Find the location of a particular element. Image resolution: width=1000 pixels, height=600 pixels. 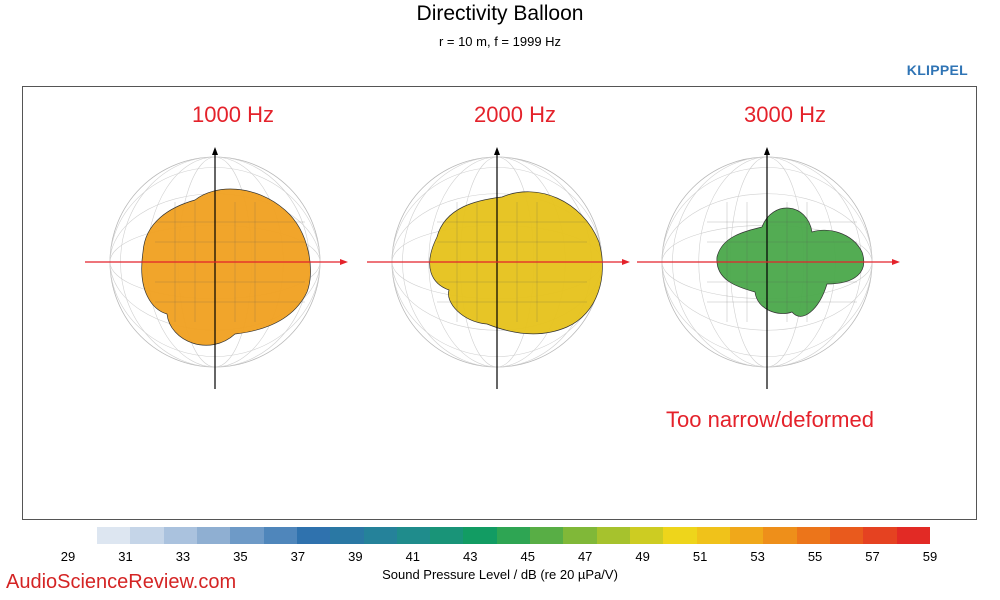

colorbar is located at coordinates (513, 535).